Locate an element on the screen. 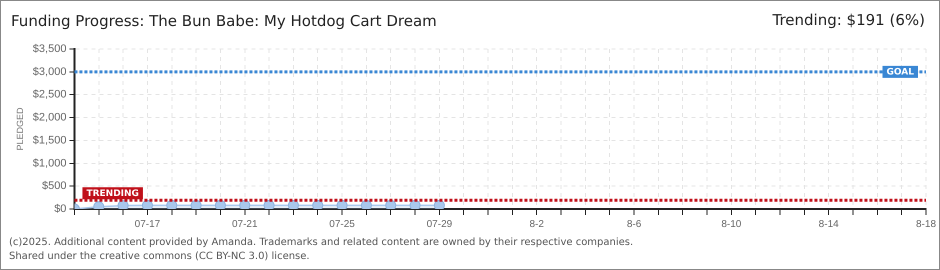 This screenshot has width=940, height=270. y-axis-title: PLEDGED is located at coordinates (19, 128).